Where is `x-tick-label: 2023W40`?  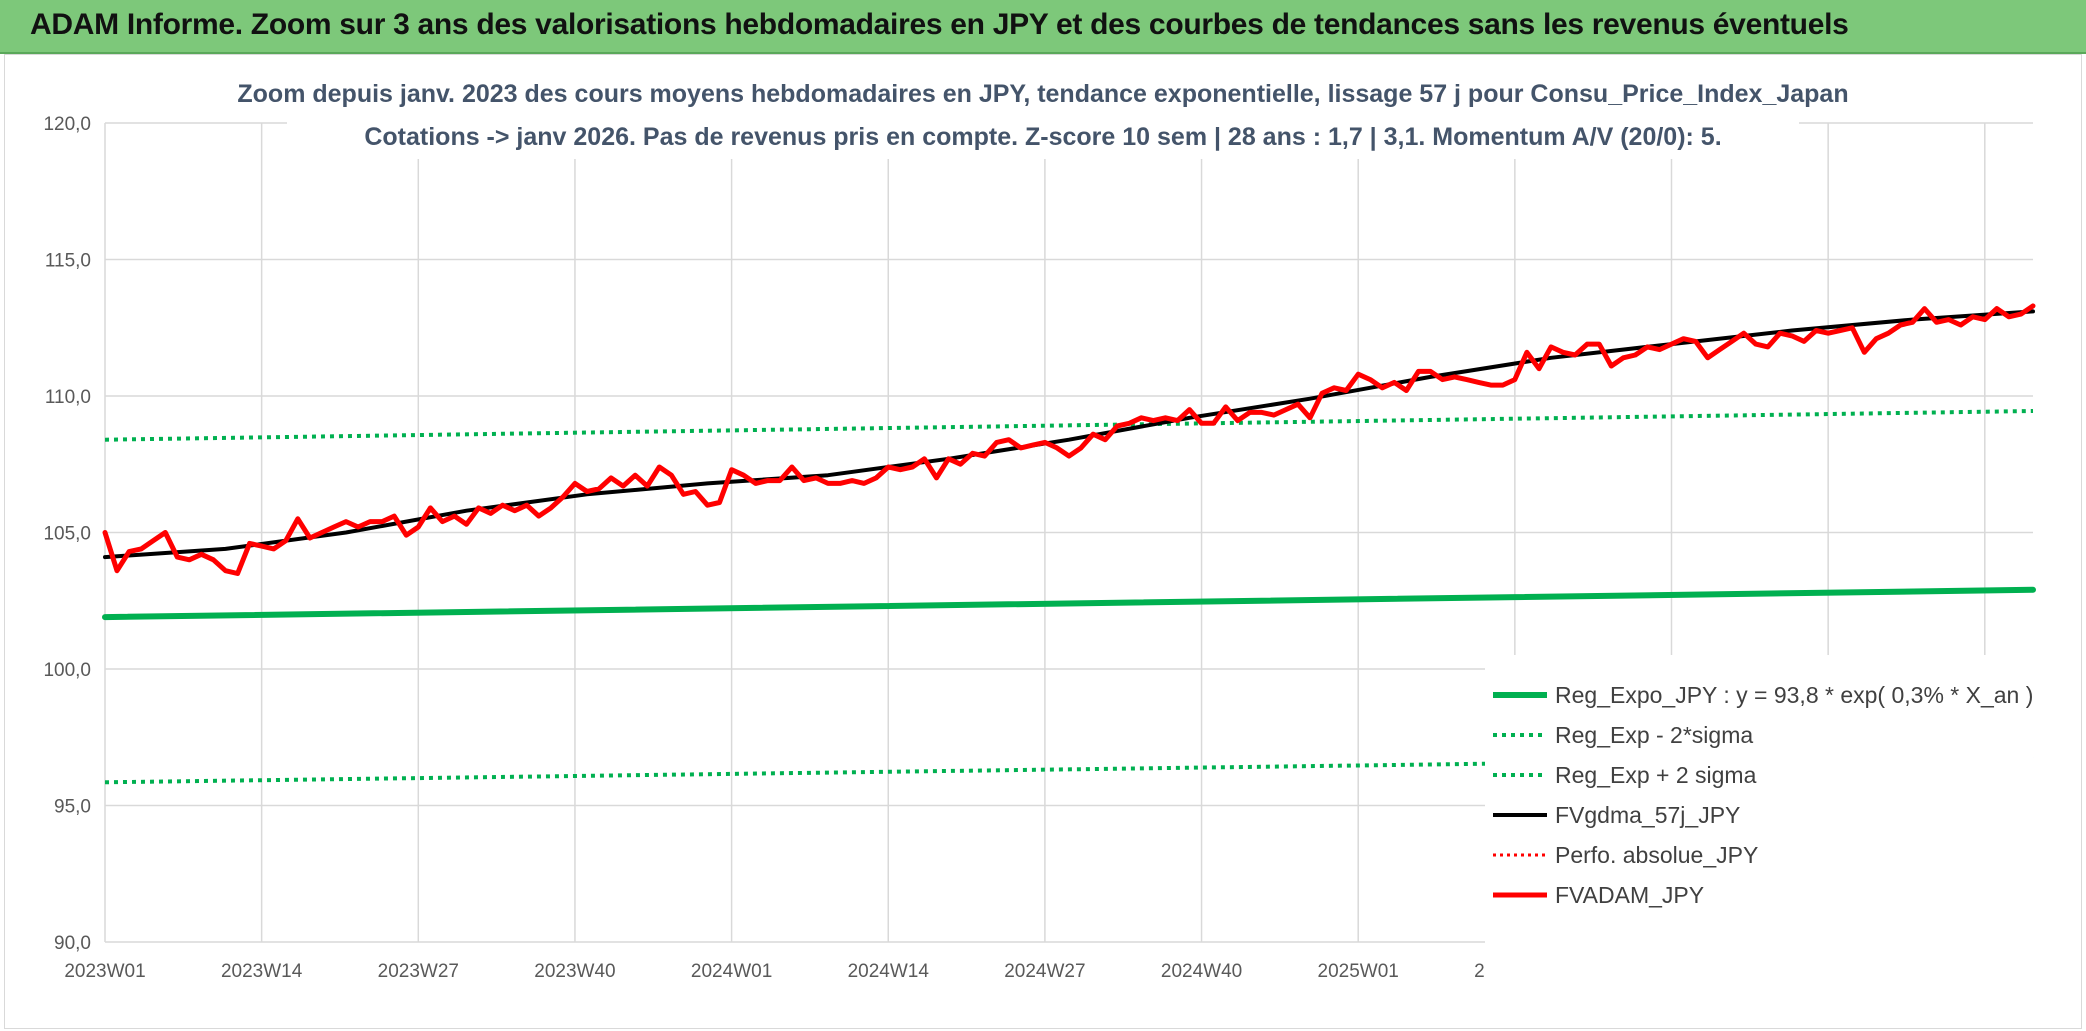
x-tick-label: 2023W40 is located at coordinates (574, 971).